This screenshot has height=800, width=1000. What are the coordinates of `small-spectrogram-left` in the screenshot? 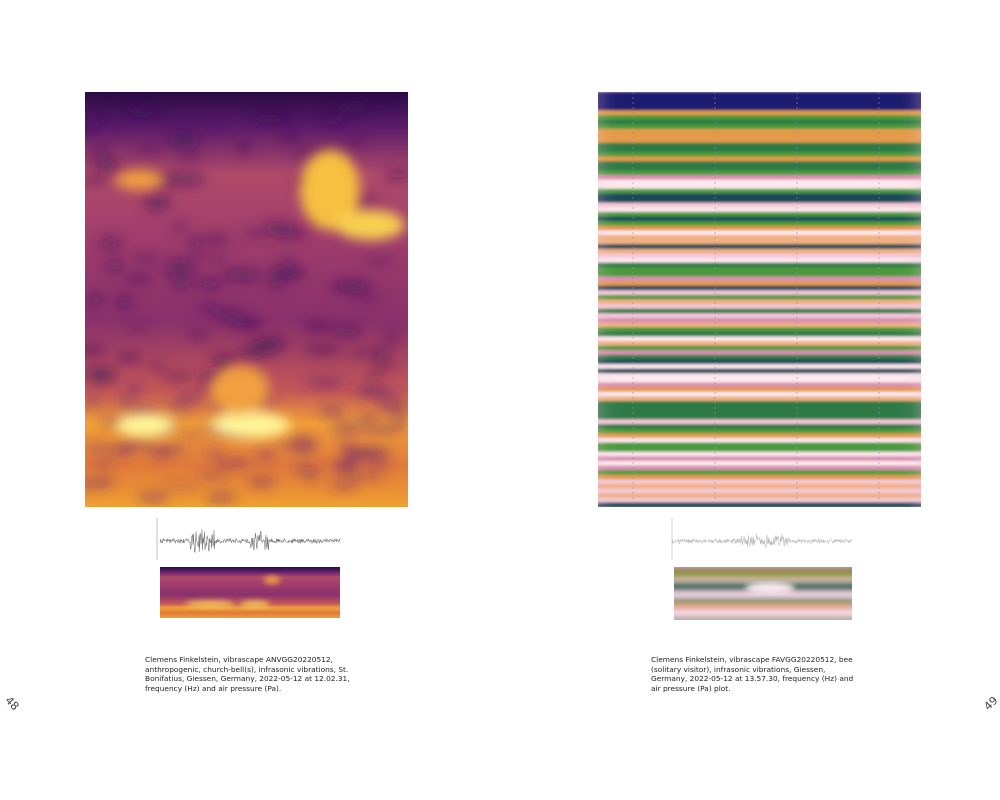 It's located at (250, 592).